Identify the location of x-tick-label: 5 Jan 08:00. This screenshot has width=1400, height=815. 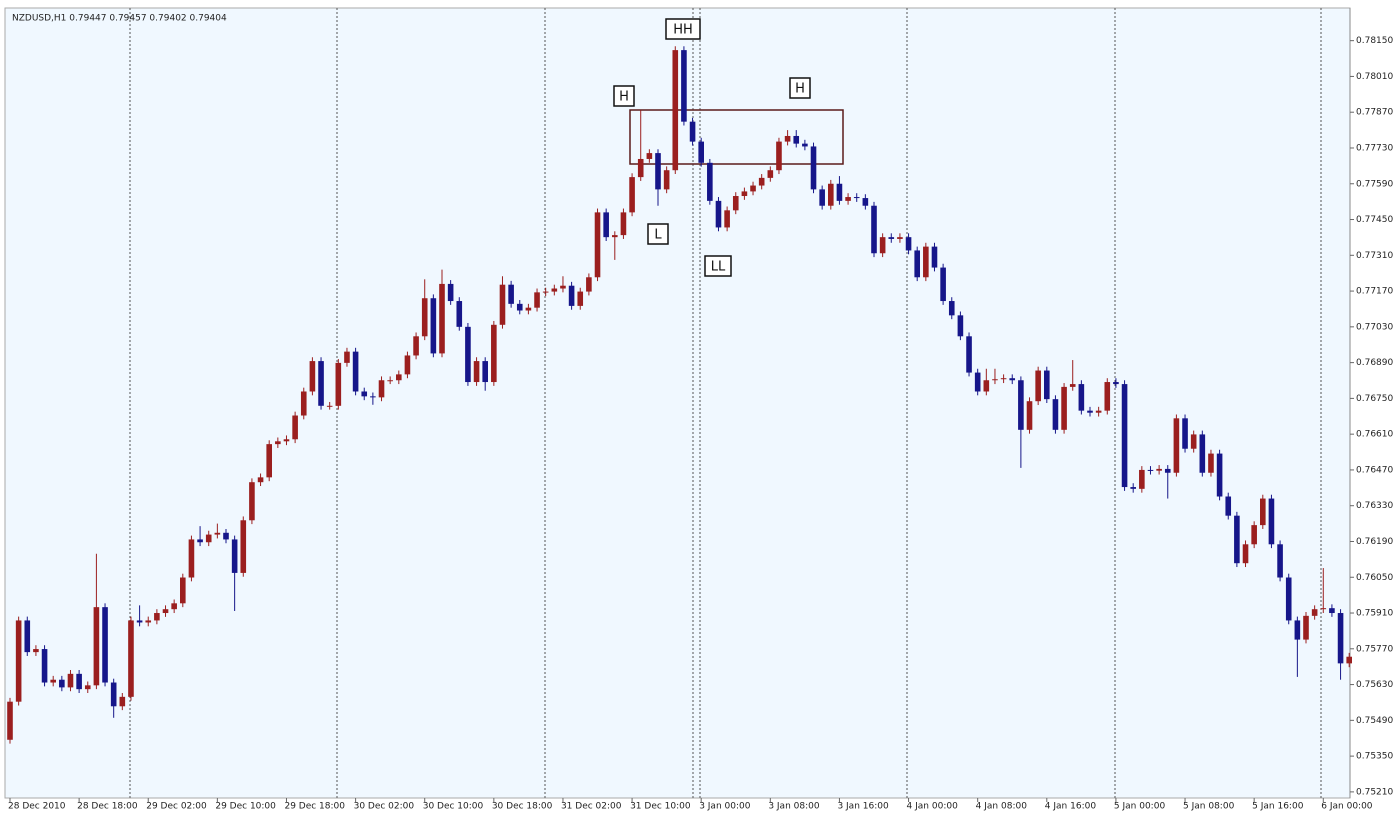
(1209, 807).